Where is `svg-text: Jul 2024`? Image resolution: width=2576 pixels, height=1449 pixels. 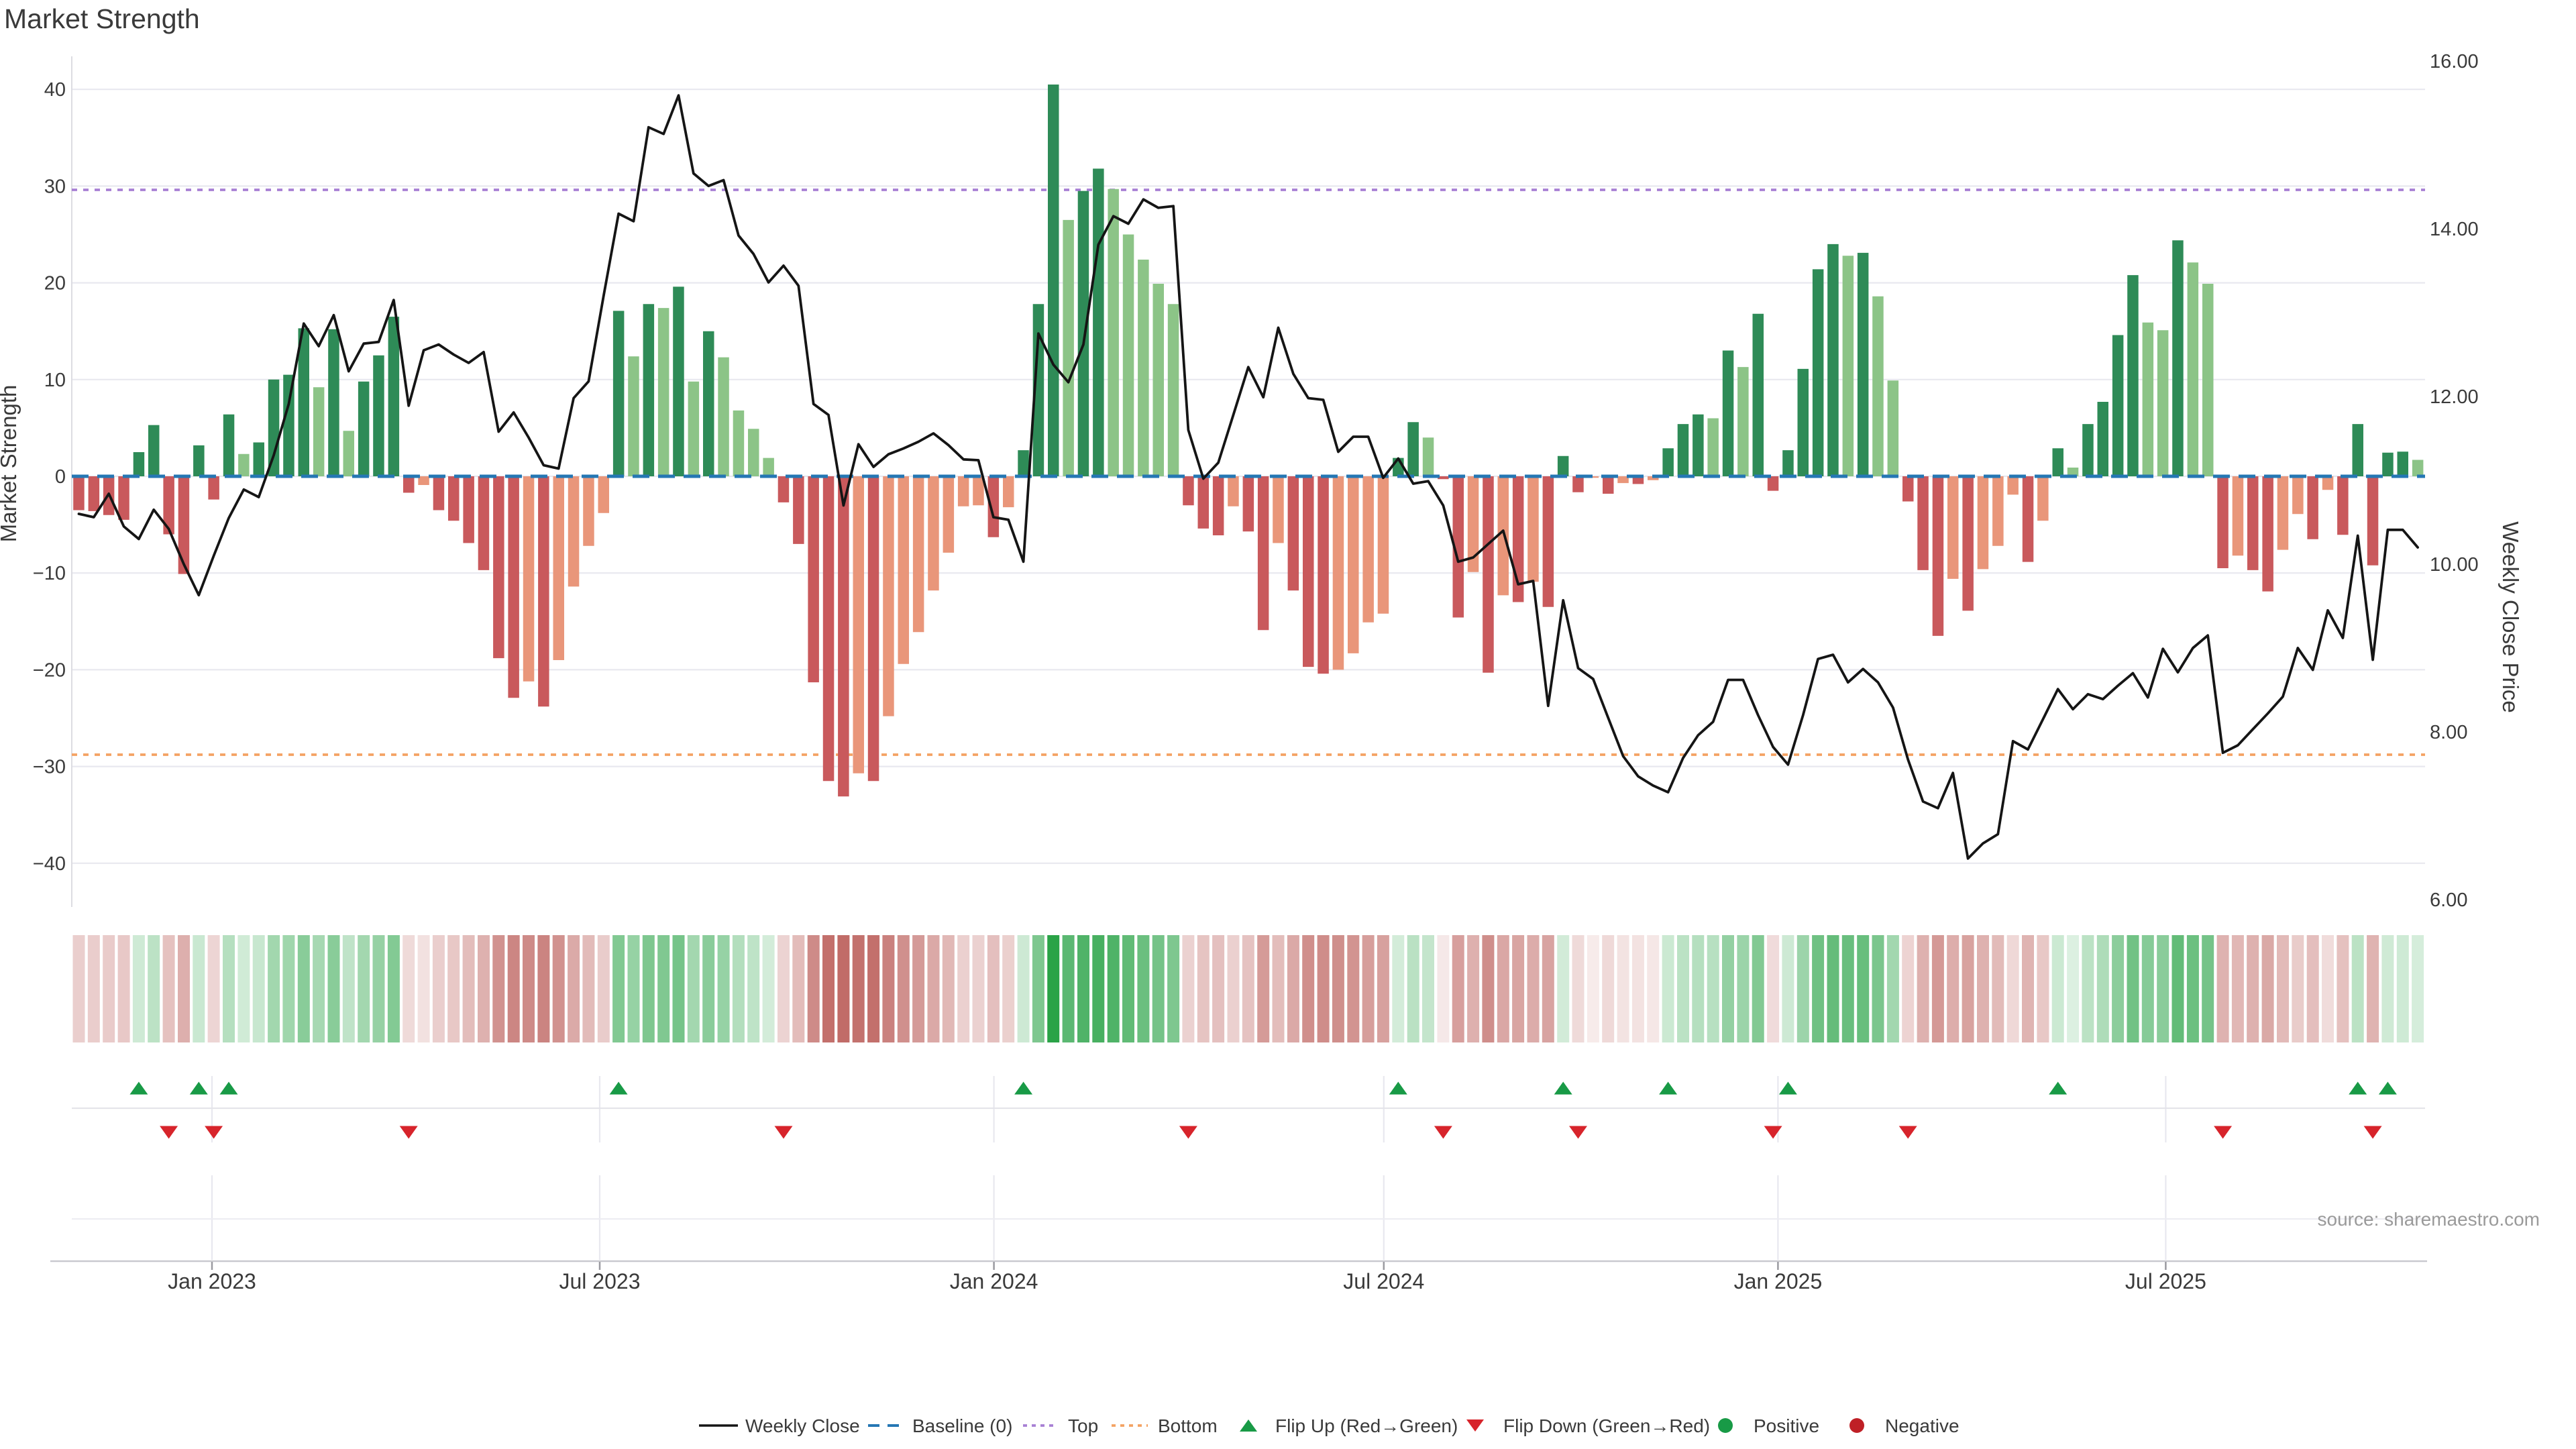 svg-text: Jul 2024 is located at coordinates (1383, 1281).